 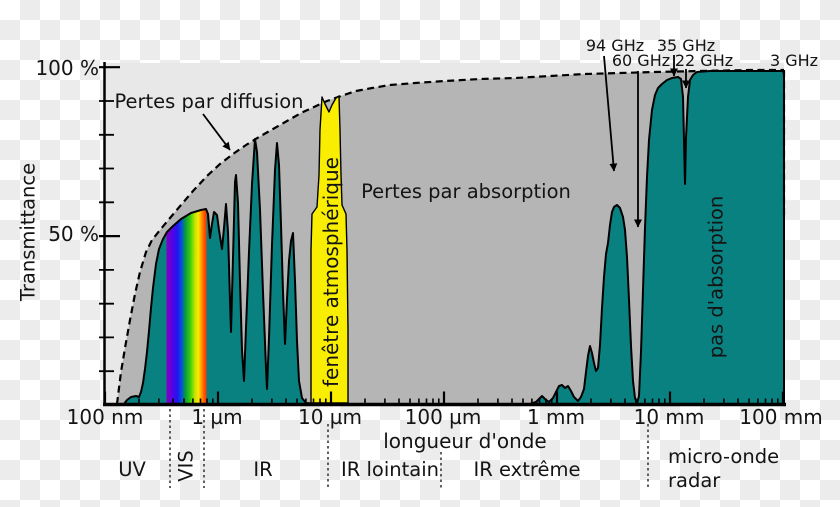 What do you see at coordinates (67, 68) in the screenshot?
I see `y-tick-label-100: 100 %` at bounding box center [67, 68].